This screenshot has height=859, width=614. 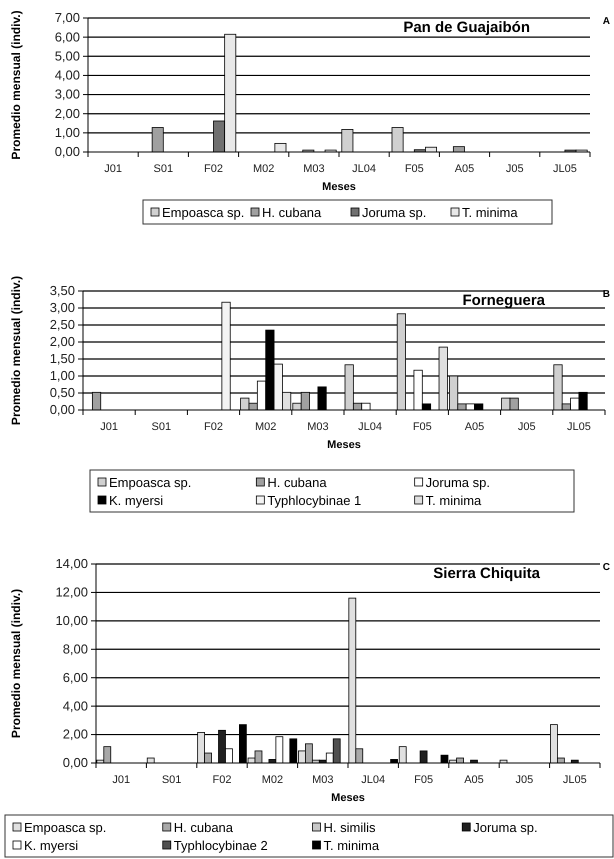 I want to click on y-tick-label: 12,00, so click(x=71, y=592).